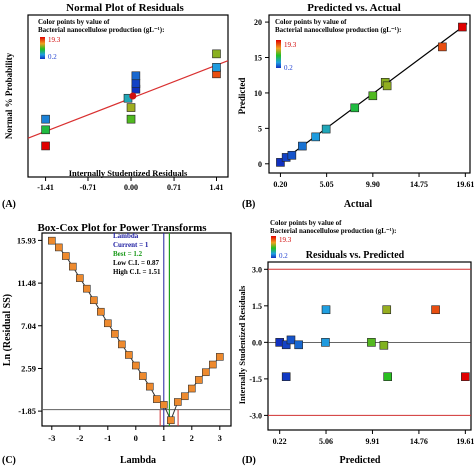 The width and height of the screenshot is (474, 468). Describe the element at coordinates (257, 269) in the screenshot. I see `panel-d-ytick-label: 3.0` at that location.